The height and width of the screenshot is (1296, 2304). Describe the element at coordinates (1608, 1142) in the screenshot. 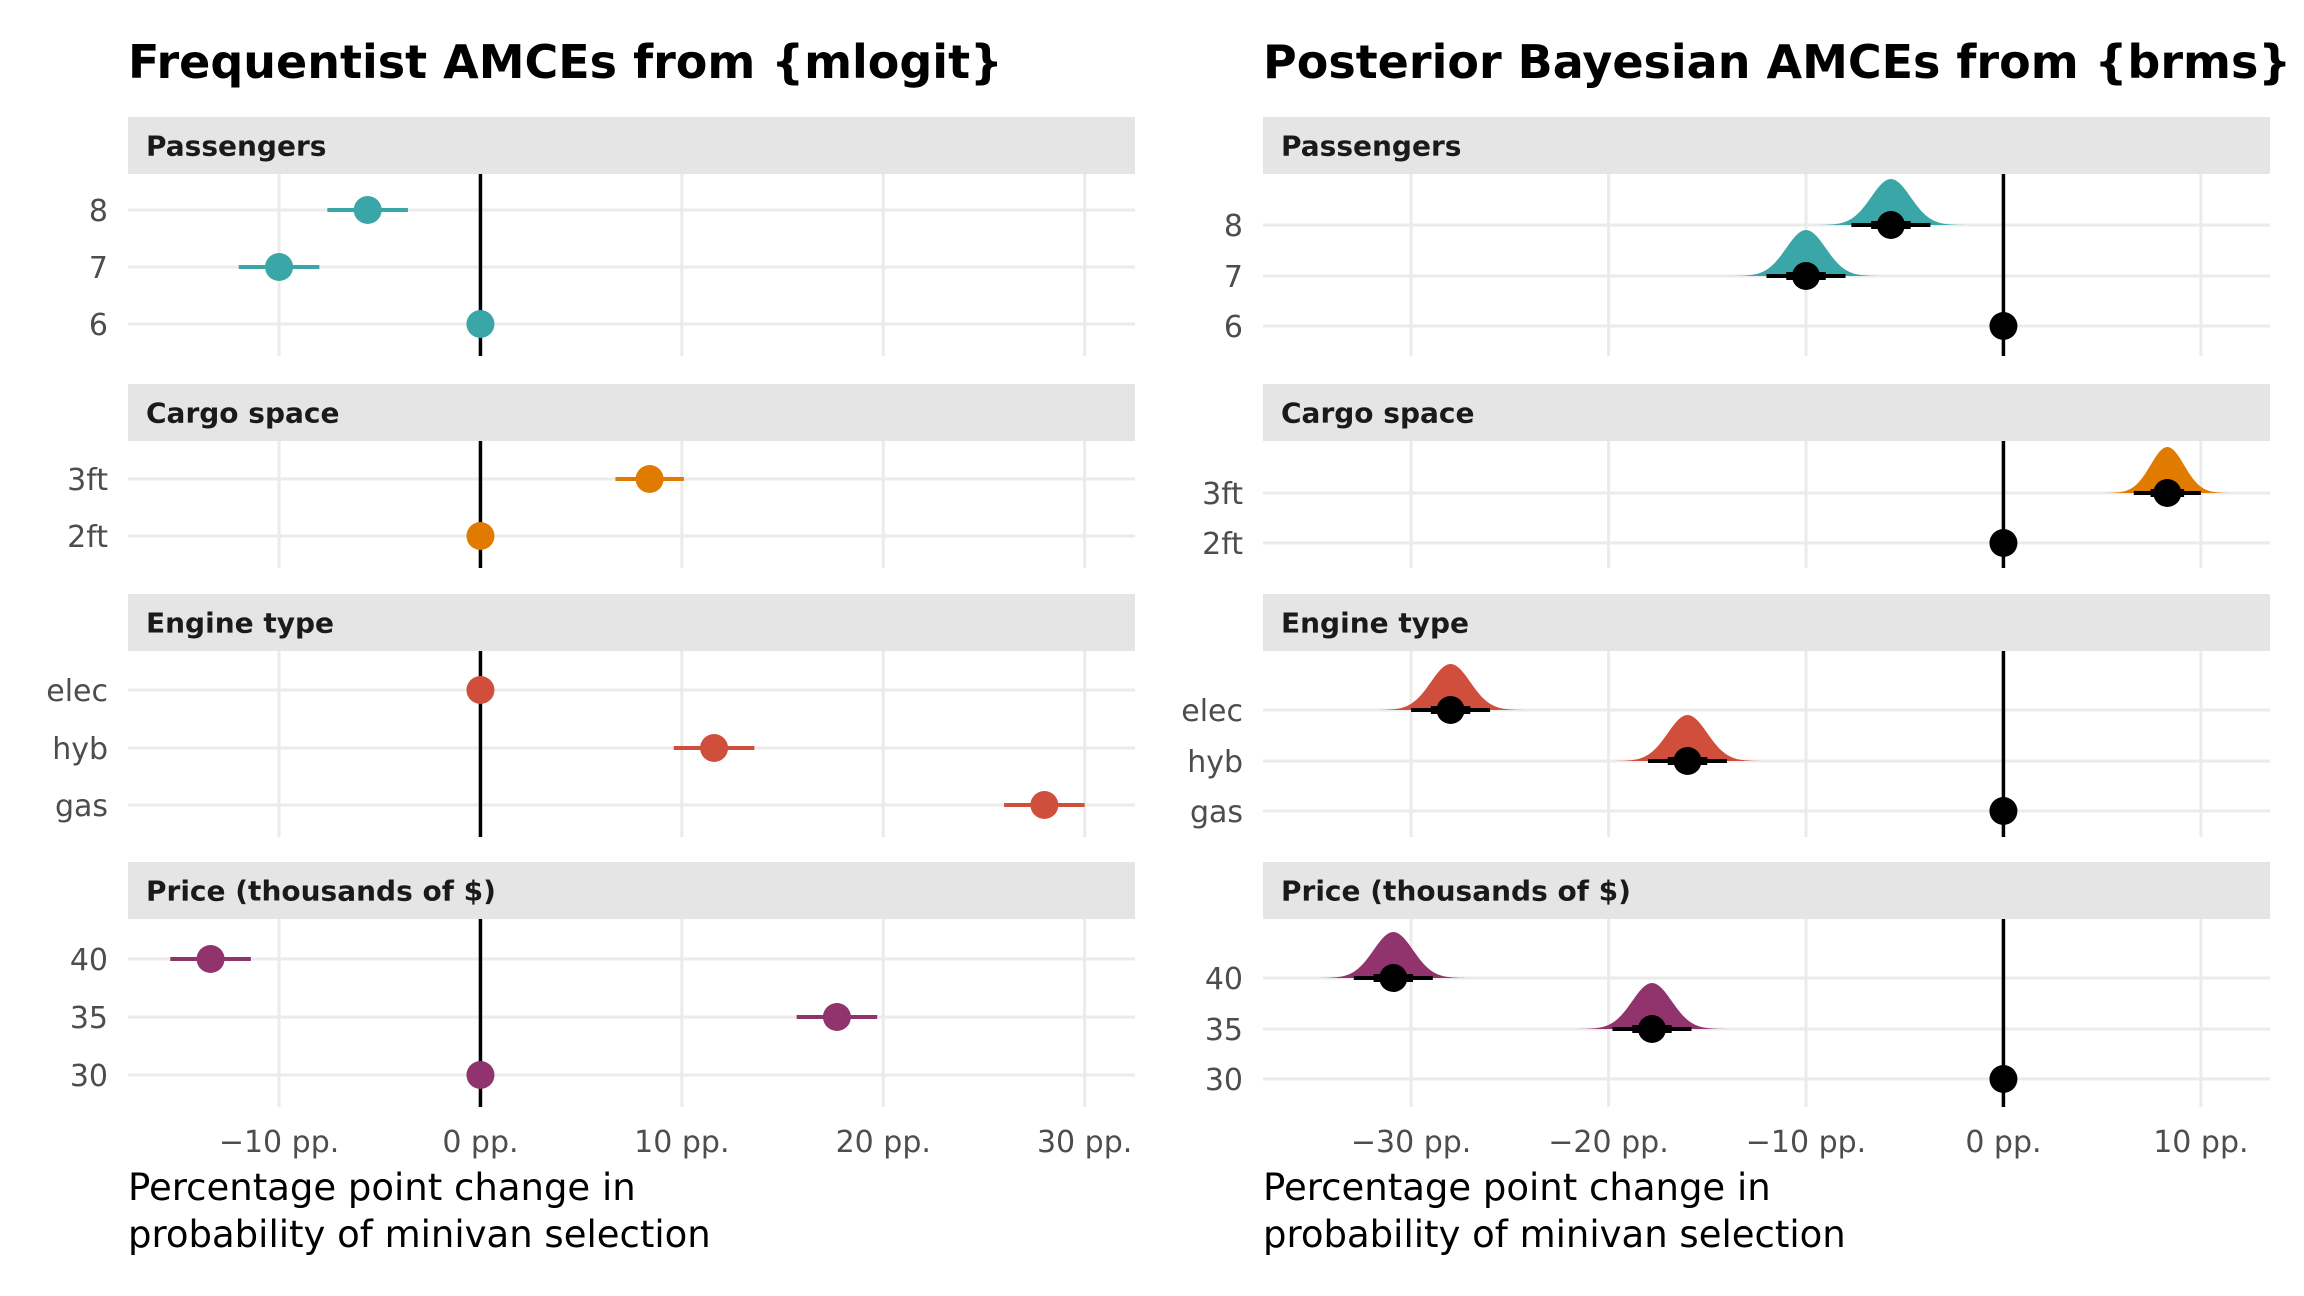

I see `x-tick-label: −20 pp.` at that location.